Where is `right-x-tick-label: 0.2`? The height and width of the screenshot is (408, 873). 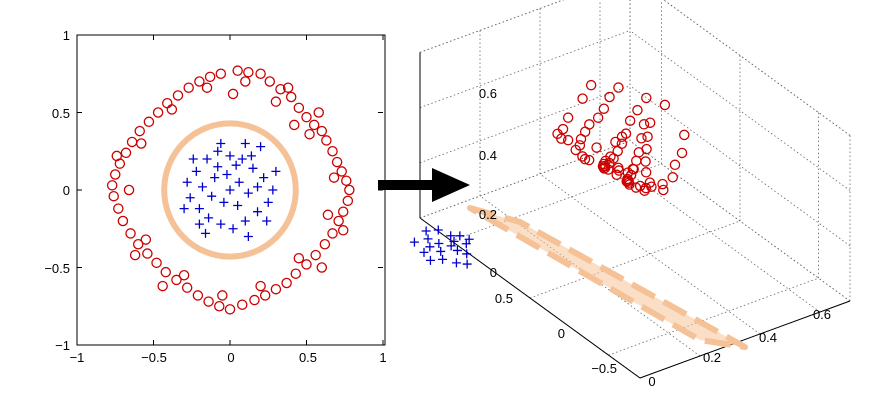 right-x-tick-label: 0.2 is located at coordinates (712, 357).